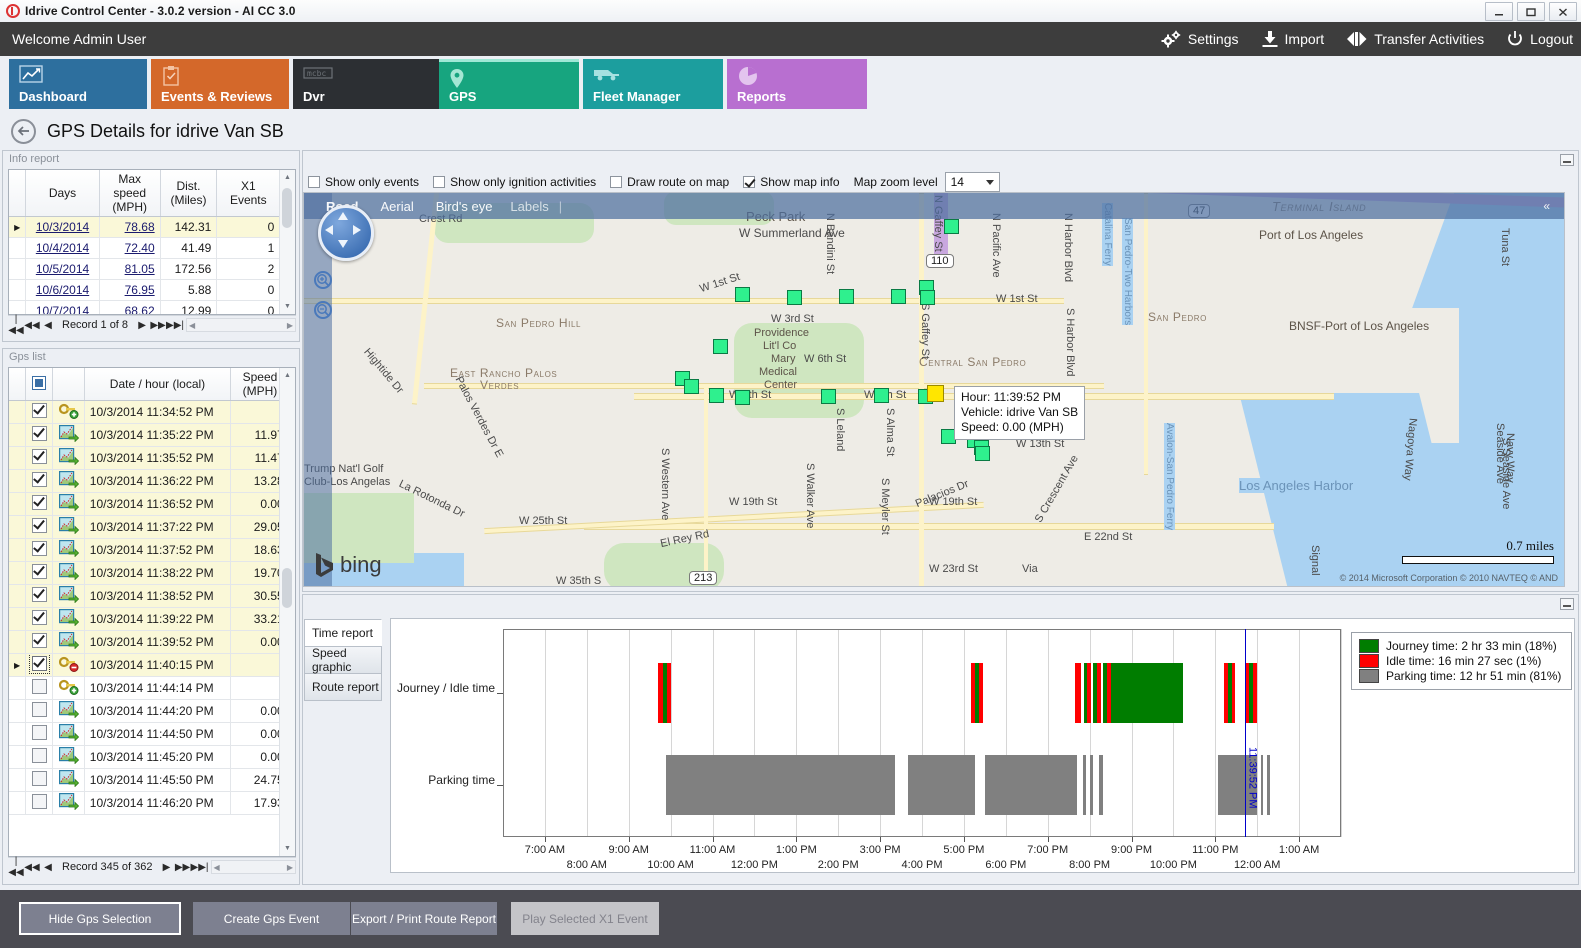  What do you see at coordinates (253, 867) in the screenshot?
I see `gps-list-hscroll: ◀ ▶` at bounding box center [253, 867].